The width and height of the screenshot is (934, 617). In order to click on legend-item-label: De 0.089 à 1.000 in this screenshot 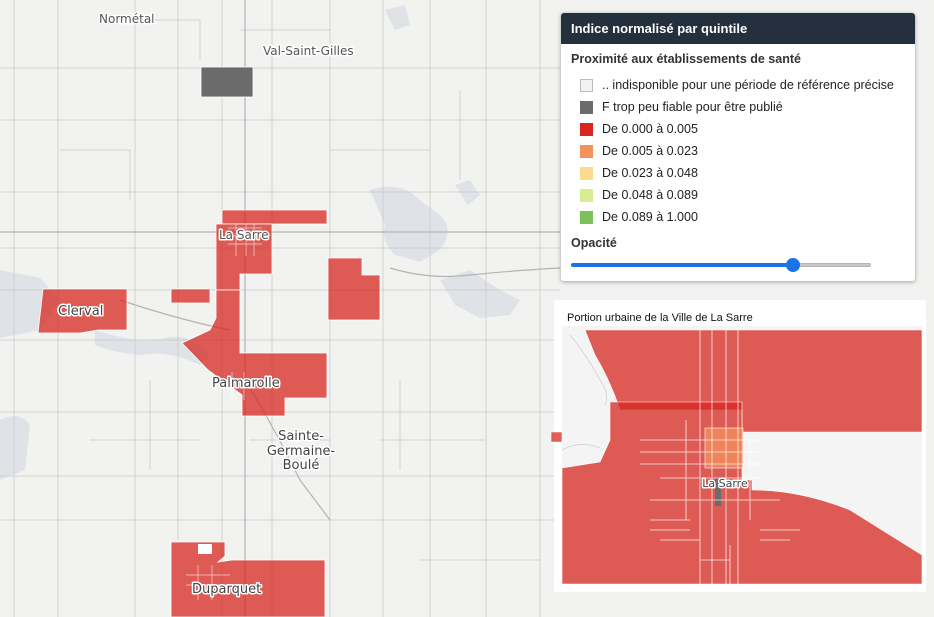, I will do `click(650, 217)`.